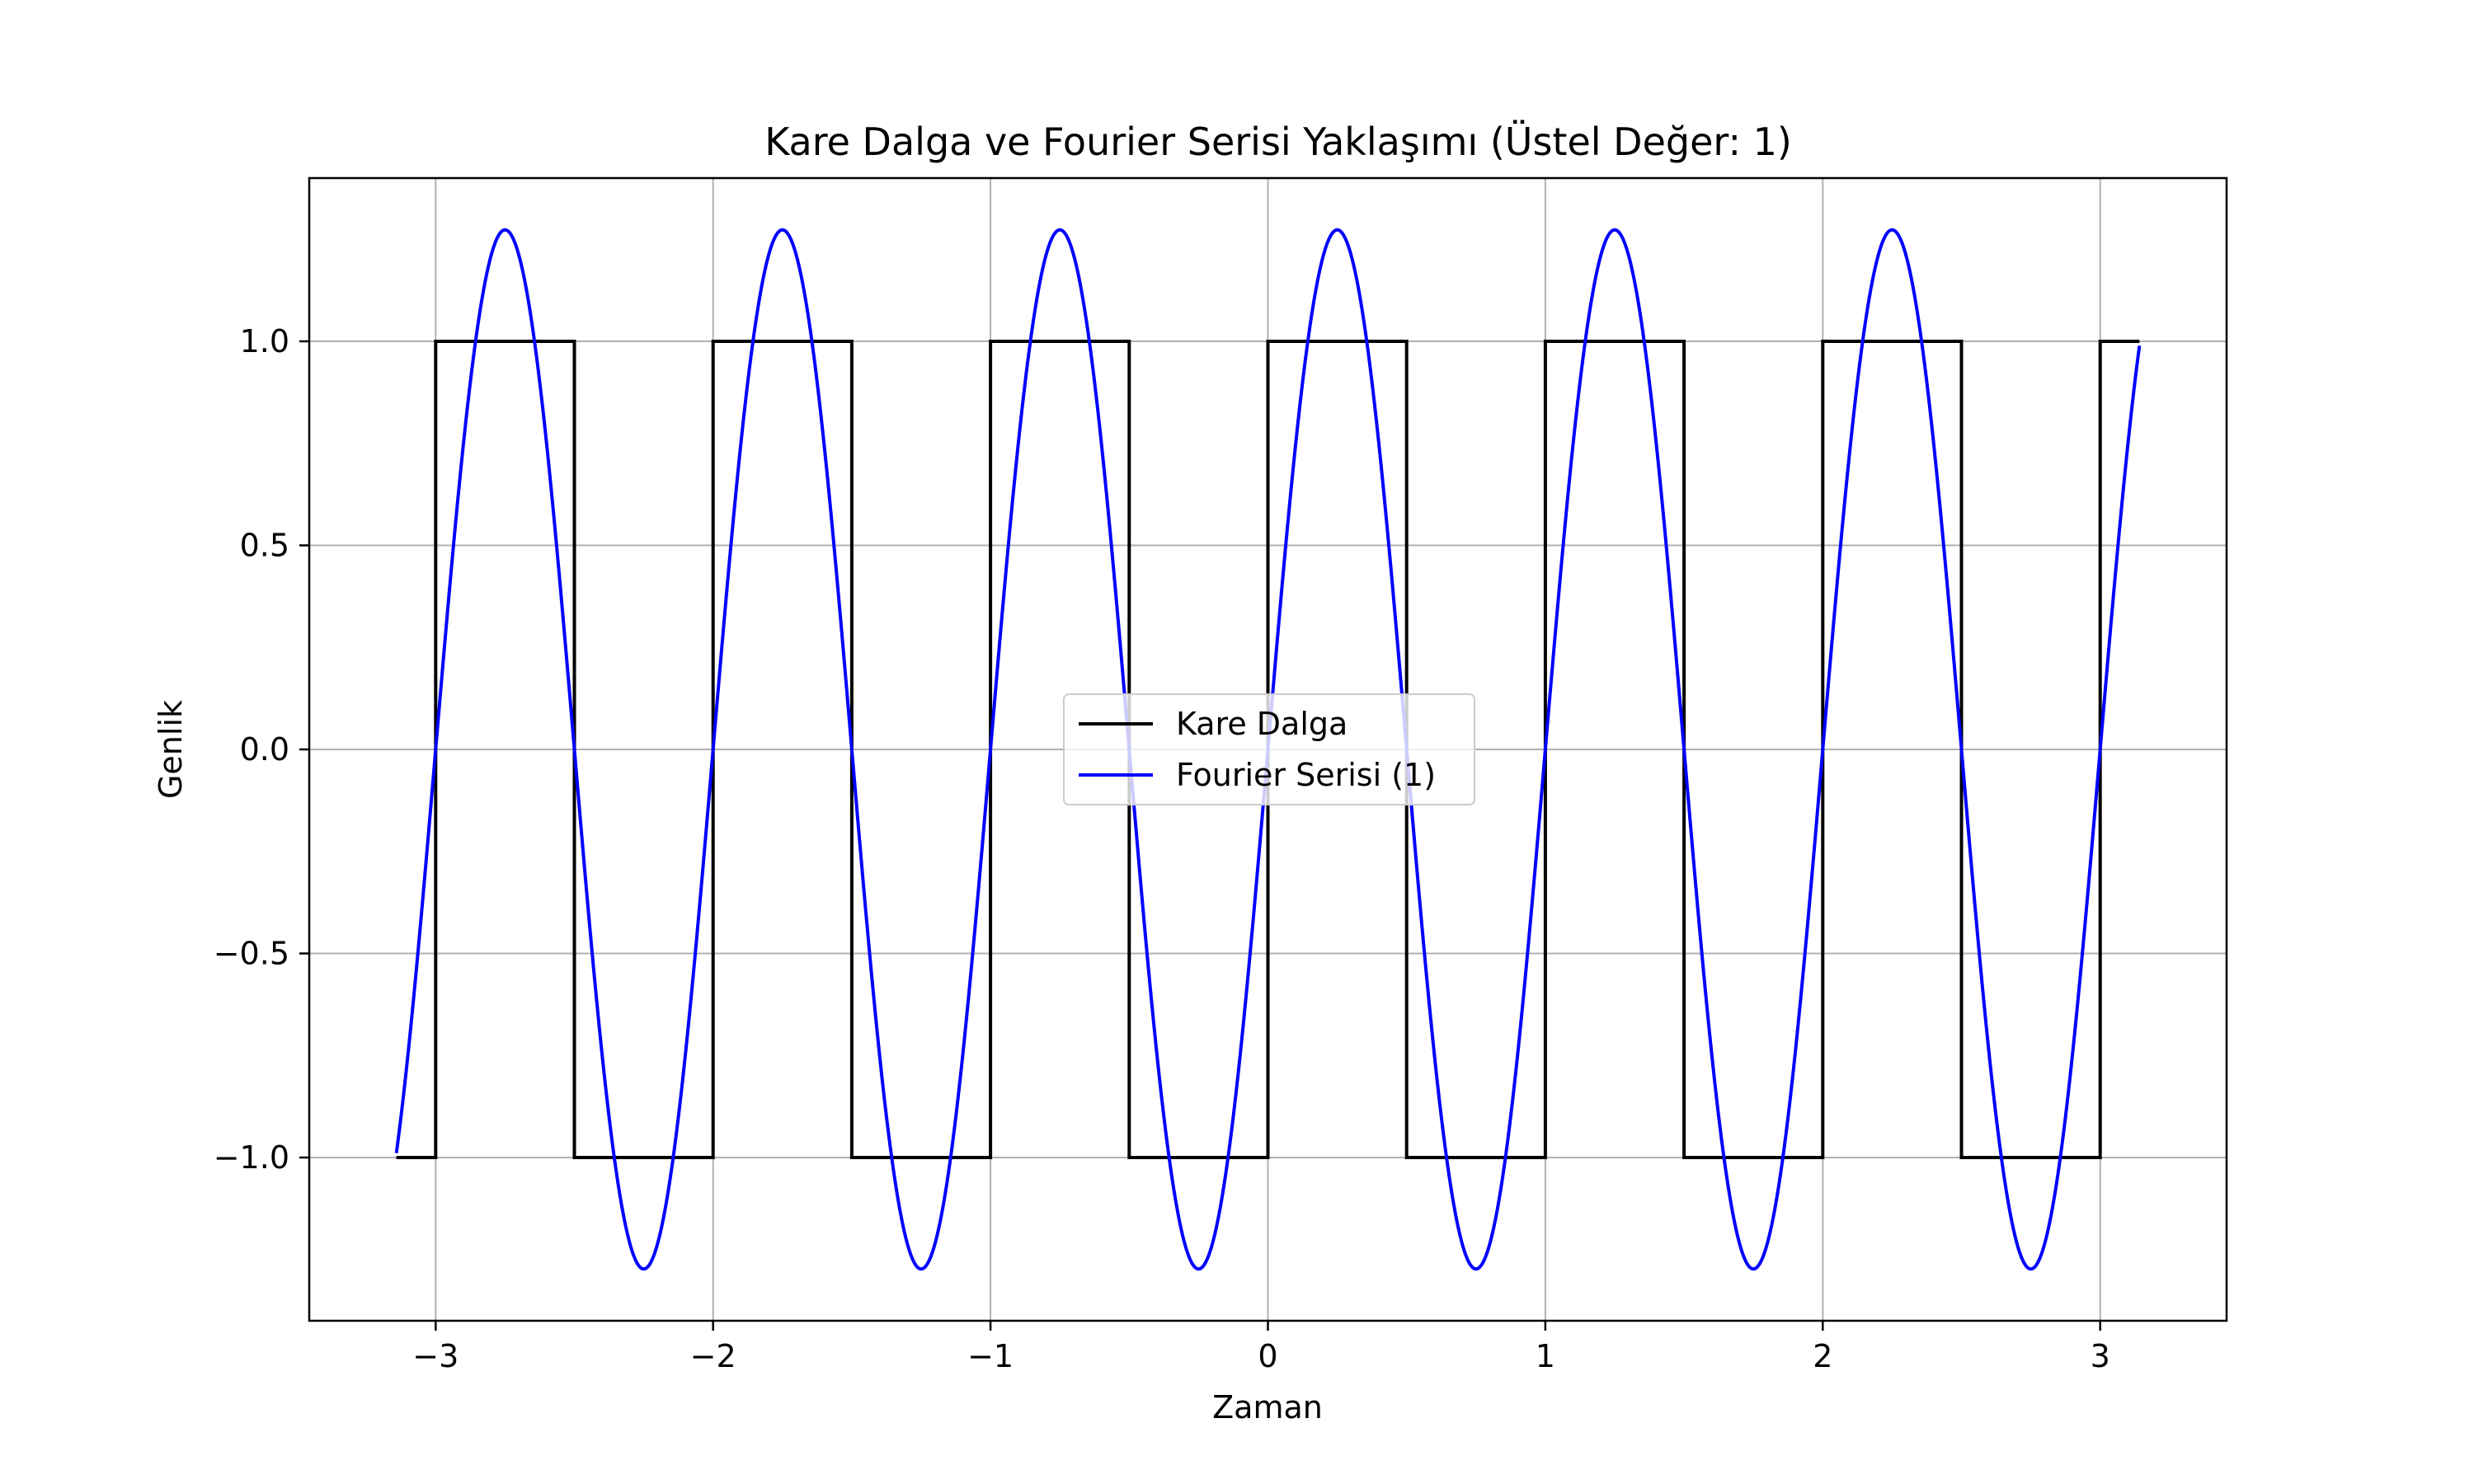 The height and width of the screenshot is (1484, 2474). I want to click on legend-box, so click(1269, 749).